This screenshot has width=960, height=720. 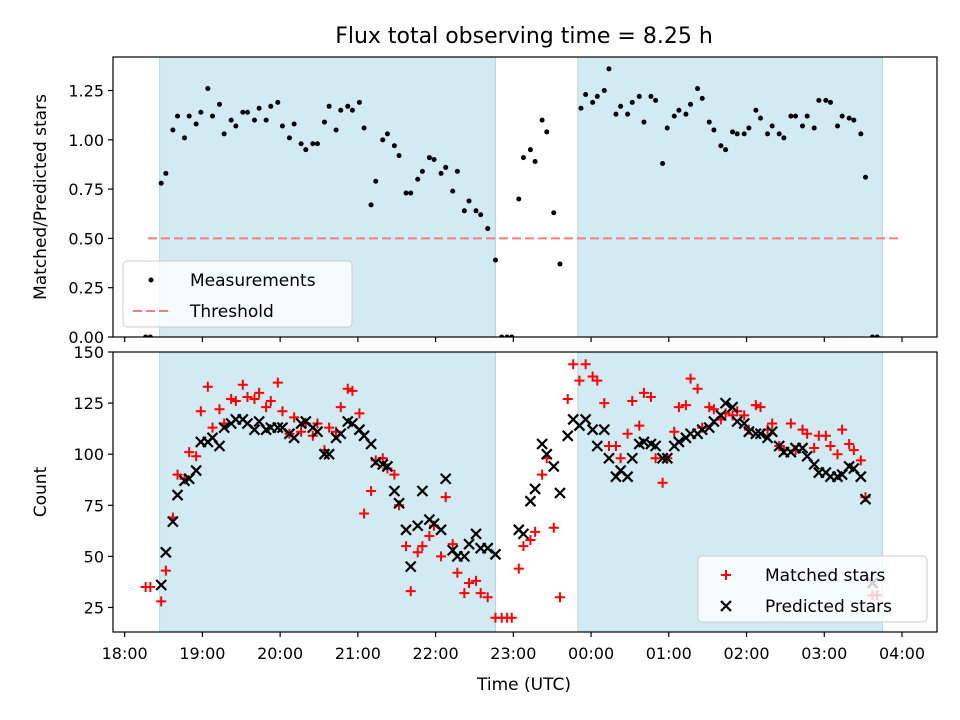 What do you see at coordinates (524, 36) in the screenshot?
I see `chart-title: Flux total observing time = 8.25 h` at bounding box center [524, 36].